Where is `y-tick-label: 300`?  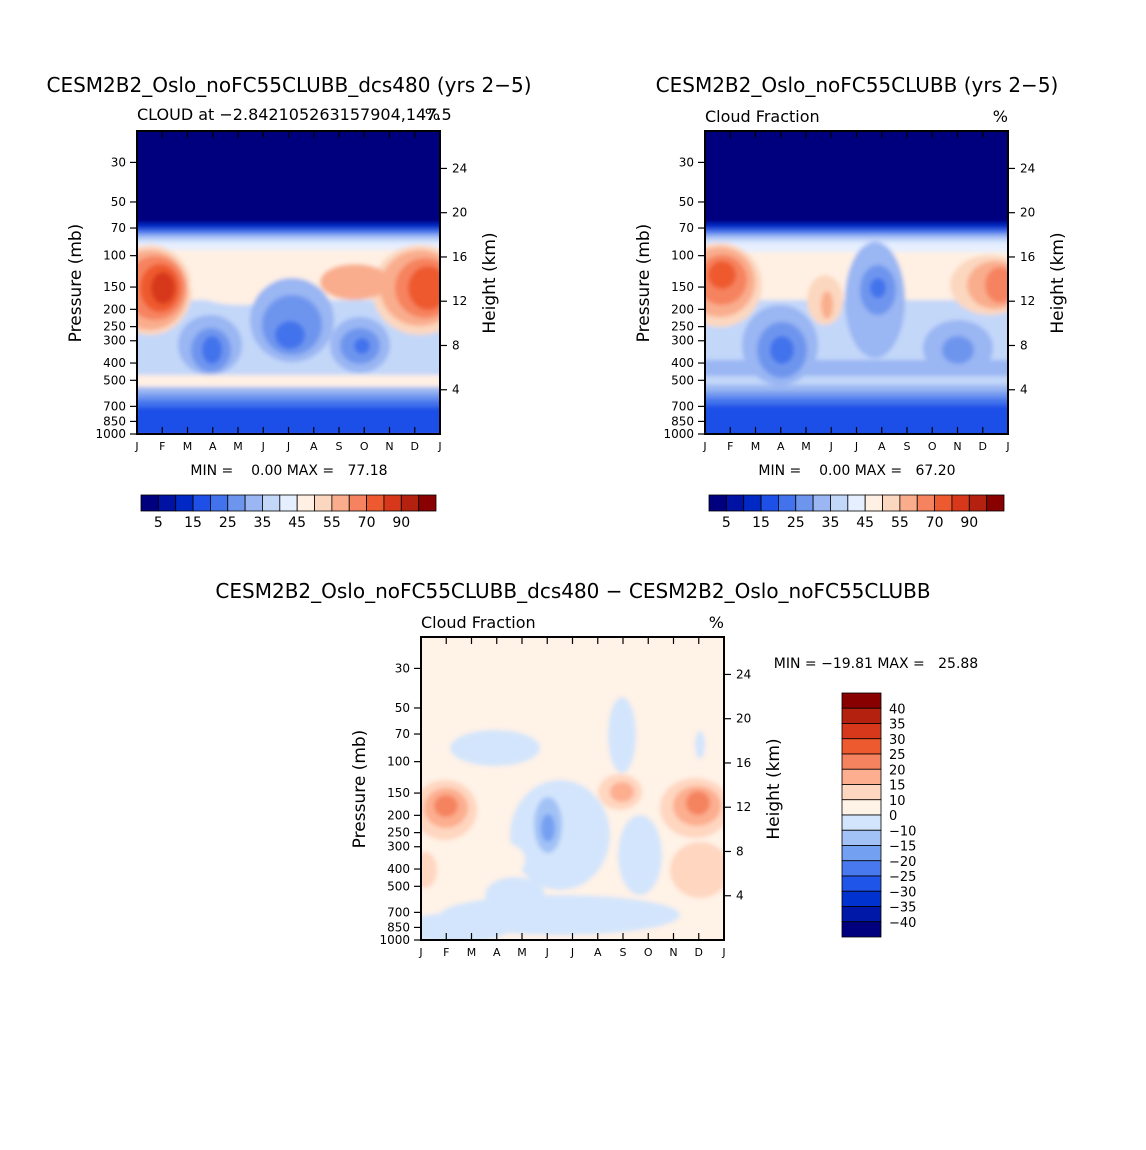 y-tick-label: 300 is located at coordinates (114, 341).